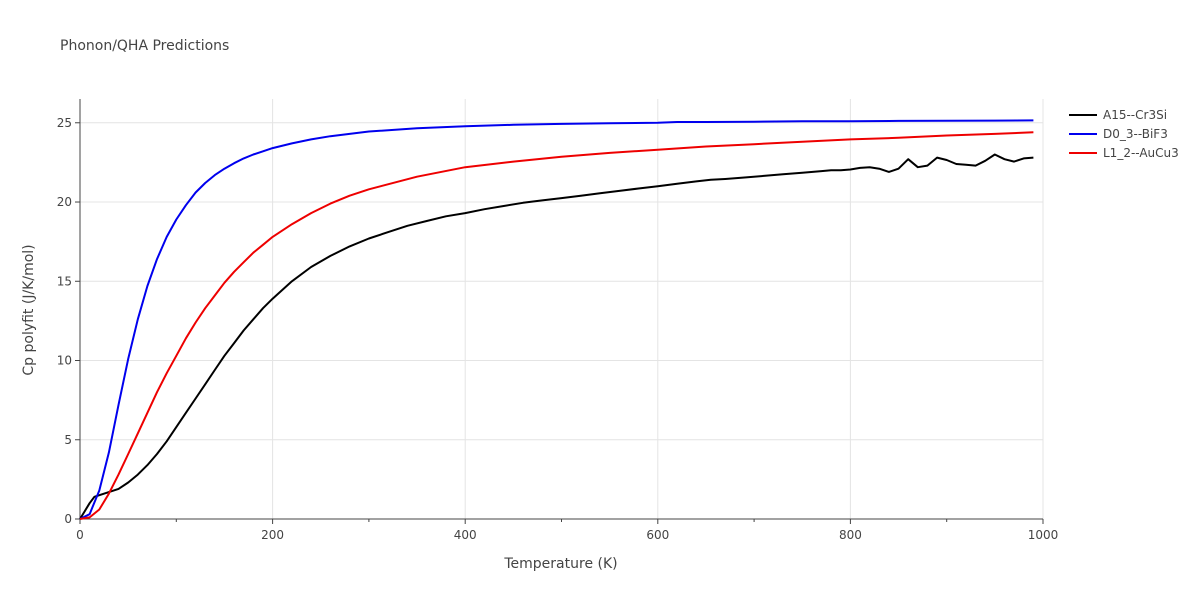 Image resolution: width=1200 pixels, height=600 pixels. I want to click on x-tick-label: 400, so click(465, 535).